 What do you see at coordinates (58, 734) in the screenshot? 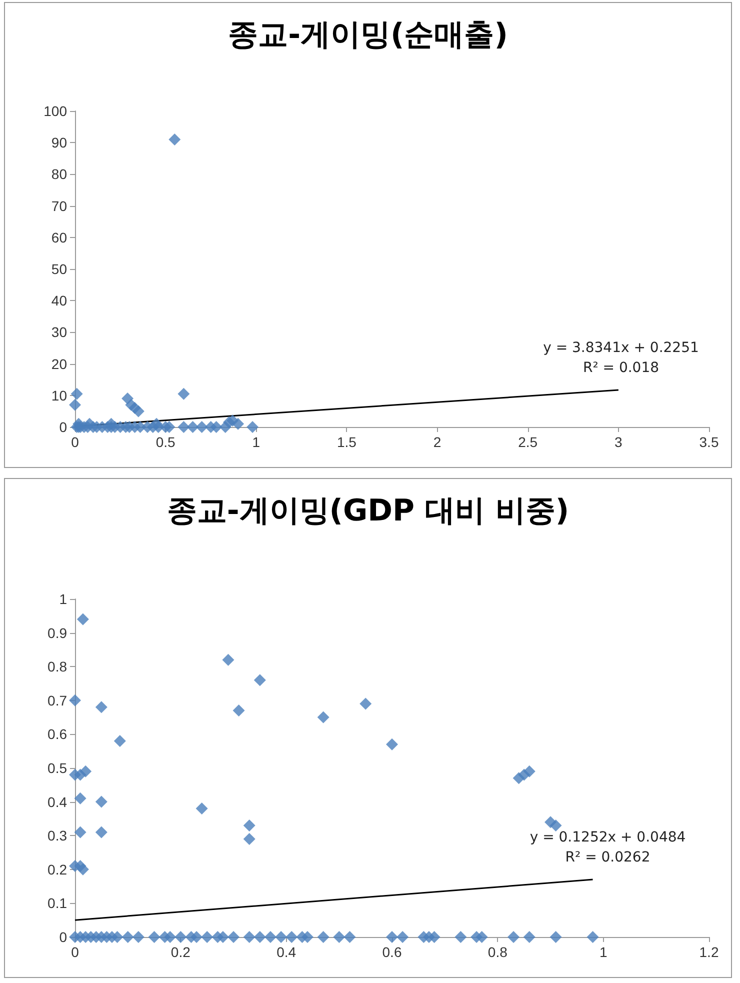
I see `y-tick-label: 0.6` at bounding box center [58, 734].